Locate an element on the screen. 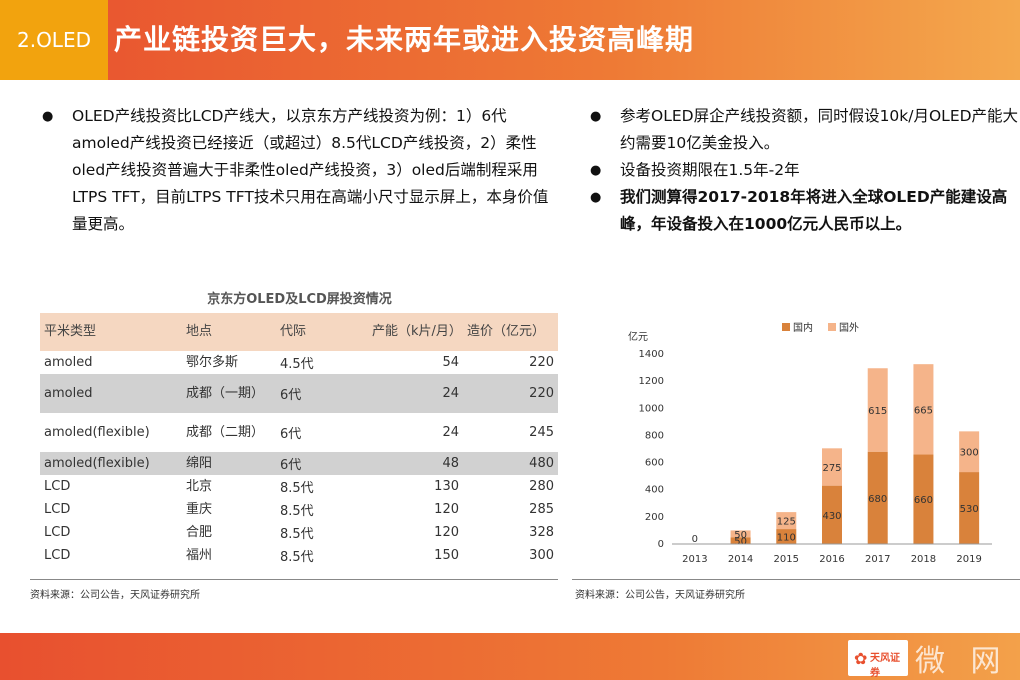  bar-segment-国外-2017 is located at coordinates (877, 410).